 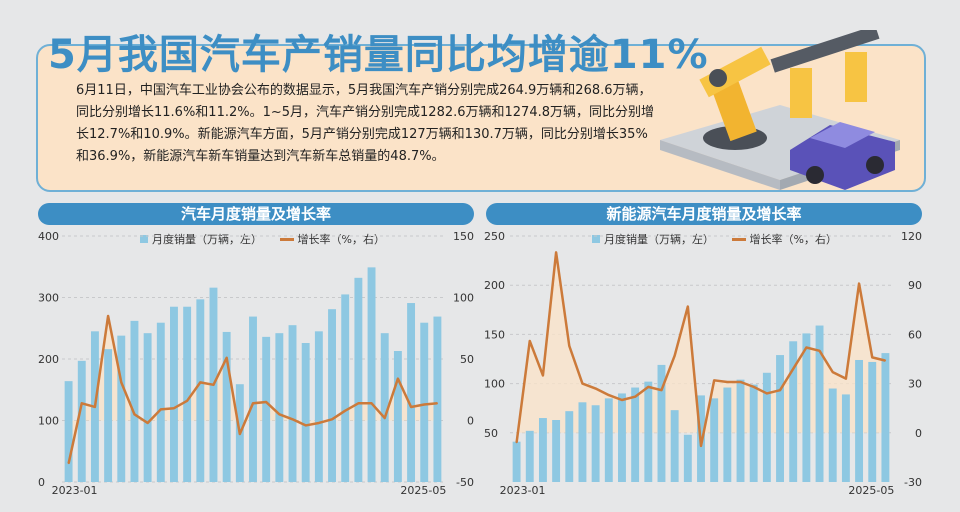 I want to click on x-axis-last-label: 2025-05, so click(x=871, y=490).